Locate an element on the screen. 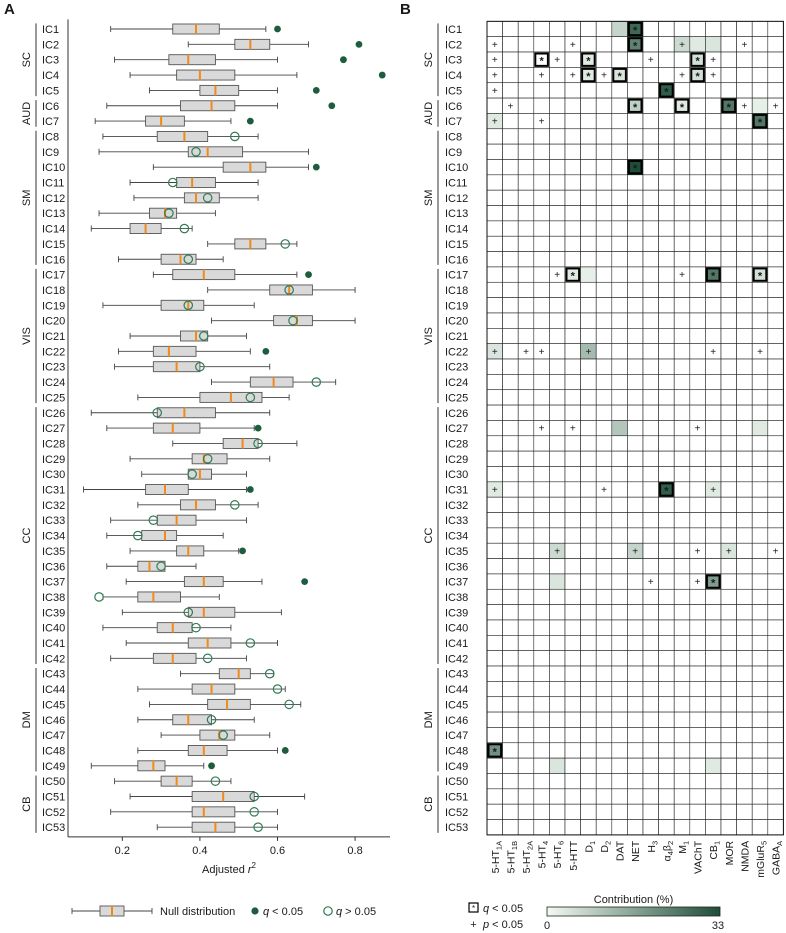 The width and height of the screenshot is (786, 933). component-label: IC21 is located at coordinates (456, 337).